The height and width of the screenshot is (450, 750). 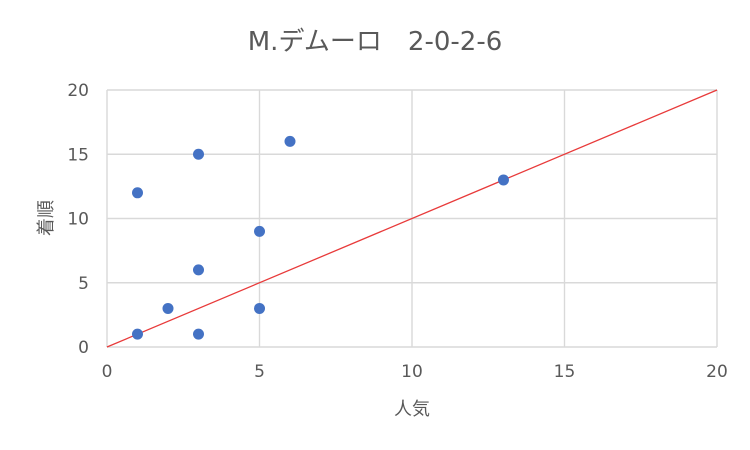 I want to click on chart-title: M.デムーロ 2-0-2-6, so click(x=375, y=42).